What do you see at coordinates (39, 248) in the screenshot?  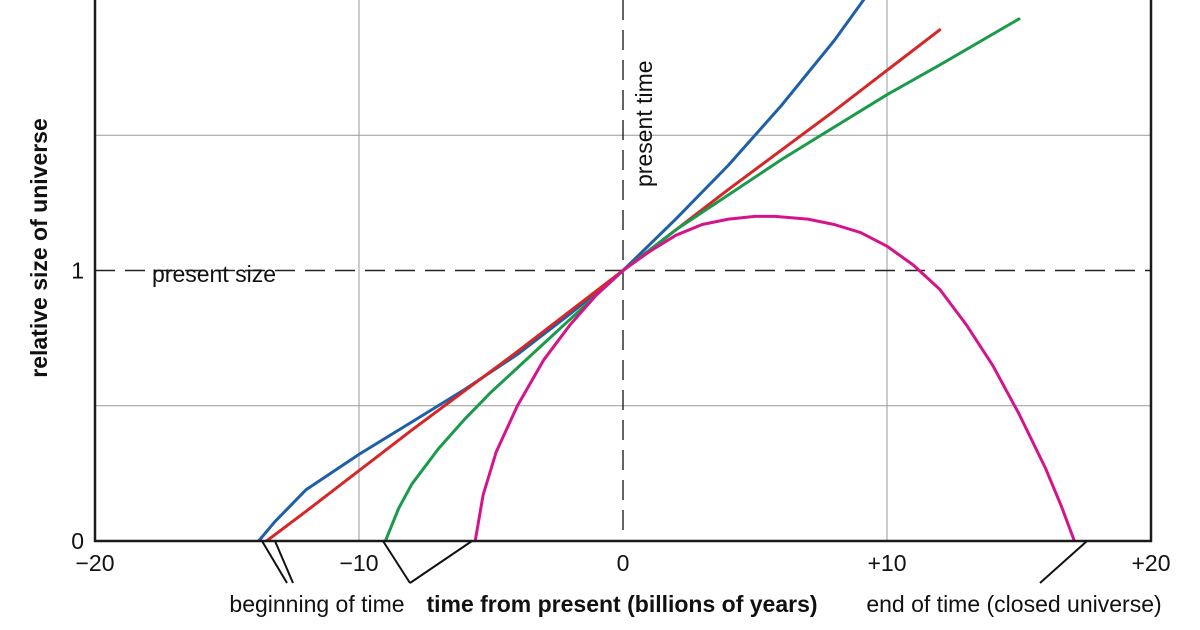 I see `y-axis-title: relative size of universe` at bounding box center [39, 248].